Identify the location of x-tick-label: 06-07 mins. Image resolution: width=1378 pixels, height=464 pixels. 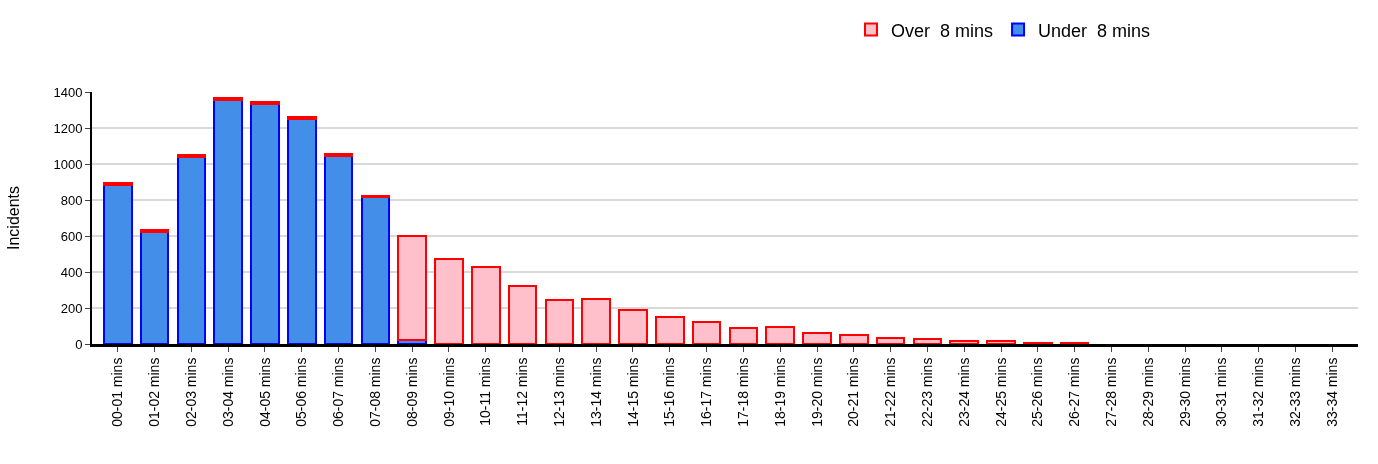
(338, 392).